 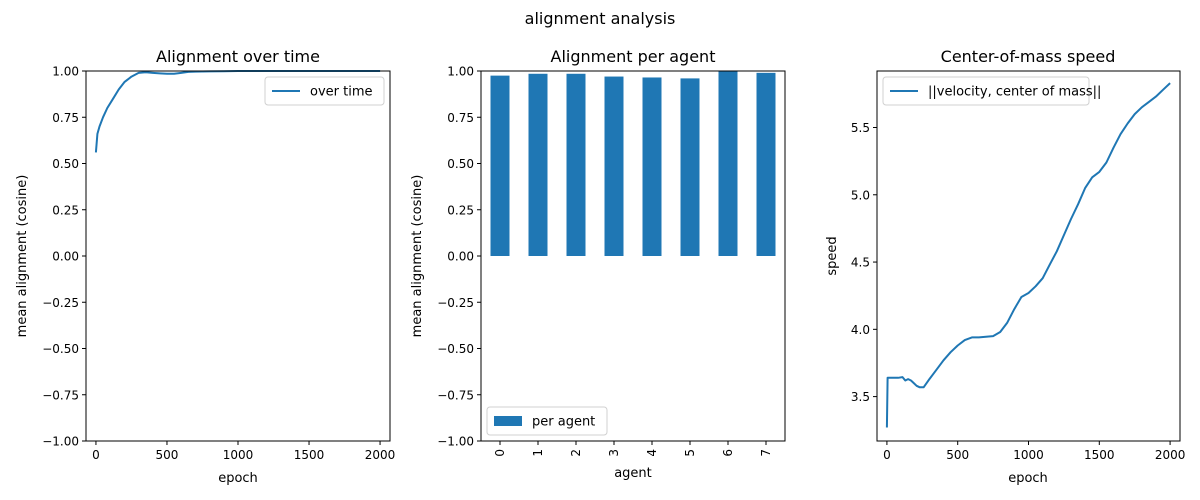 What do you see at coordinates (860, 128) in the screenshot?
I see `y-tick-label: 5.5` at bounding box center [860, 128].